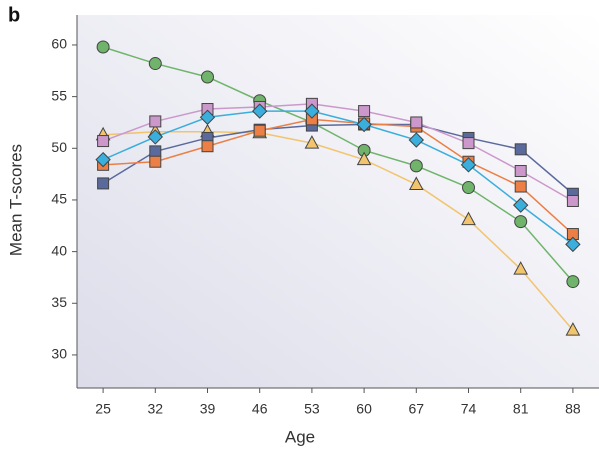  I want to click on x-tick-label: 81, so click(521, 409).